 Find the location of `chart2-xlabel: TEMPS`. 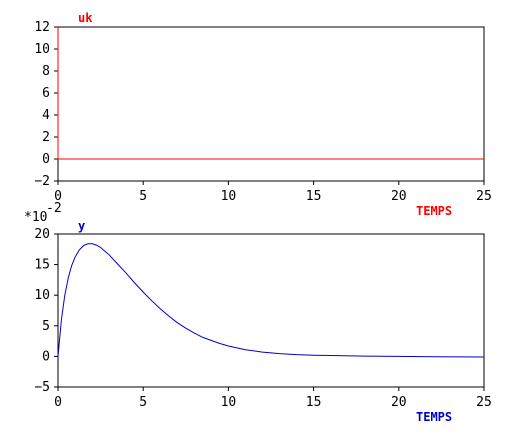

chart2-xlabel: TEMPS is located at coordinates (434, 417).